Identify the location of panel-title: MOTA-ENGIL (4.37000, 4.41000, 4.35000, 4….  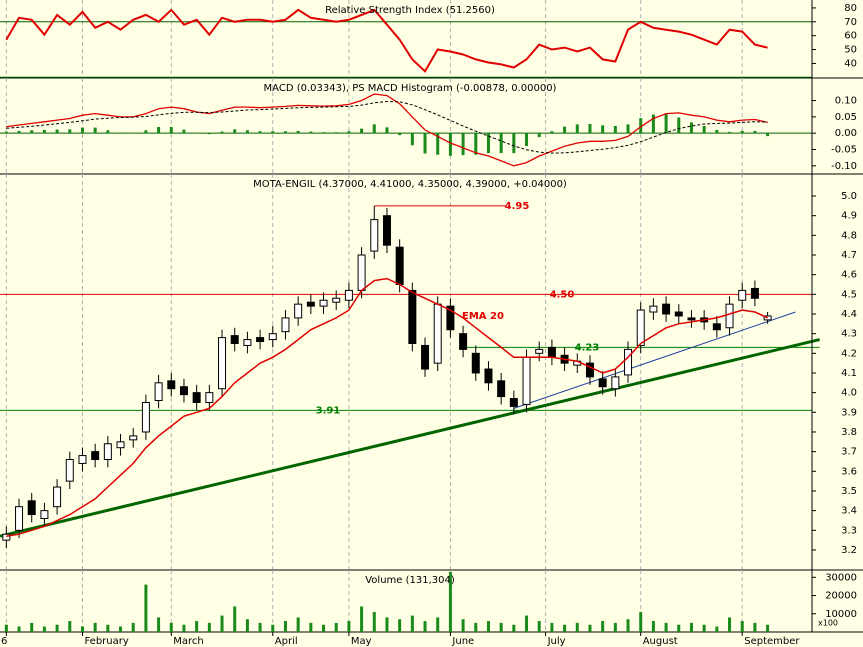
(410, 184).